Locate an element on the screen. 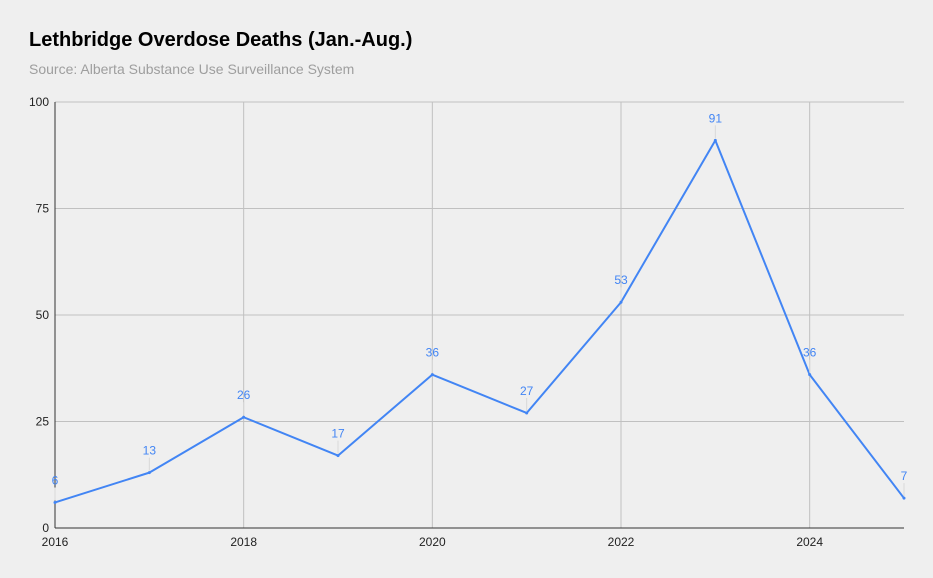 This screenshot has height=578, width=933. data-label: 13 is located at coordinates (150, 451).